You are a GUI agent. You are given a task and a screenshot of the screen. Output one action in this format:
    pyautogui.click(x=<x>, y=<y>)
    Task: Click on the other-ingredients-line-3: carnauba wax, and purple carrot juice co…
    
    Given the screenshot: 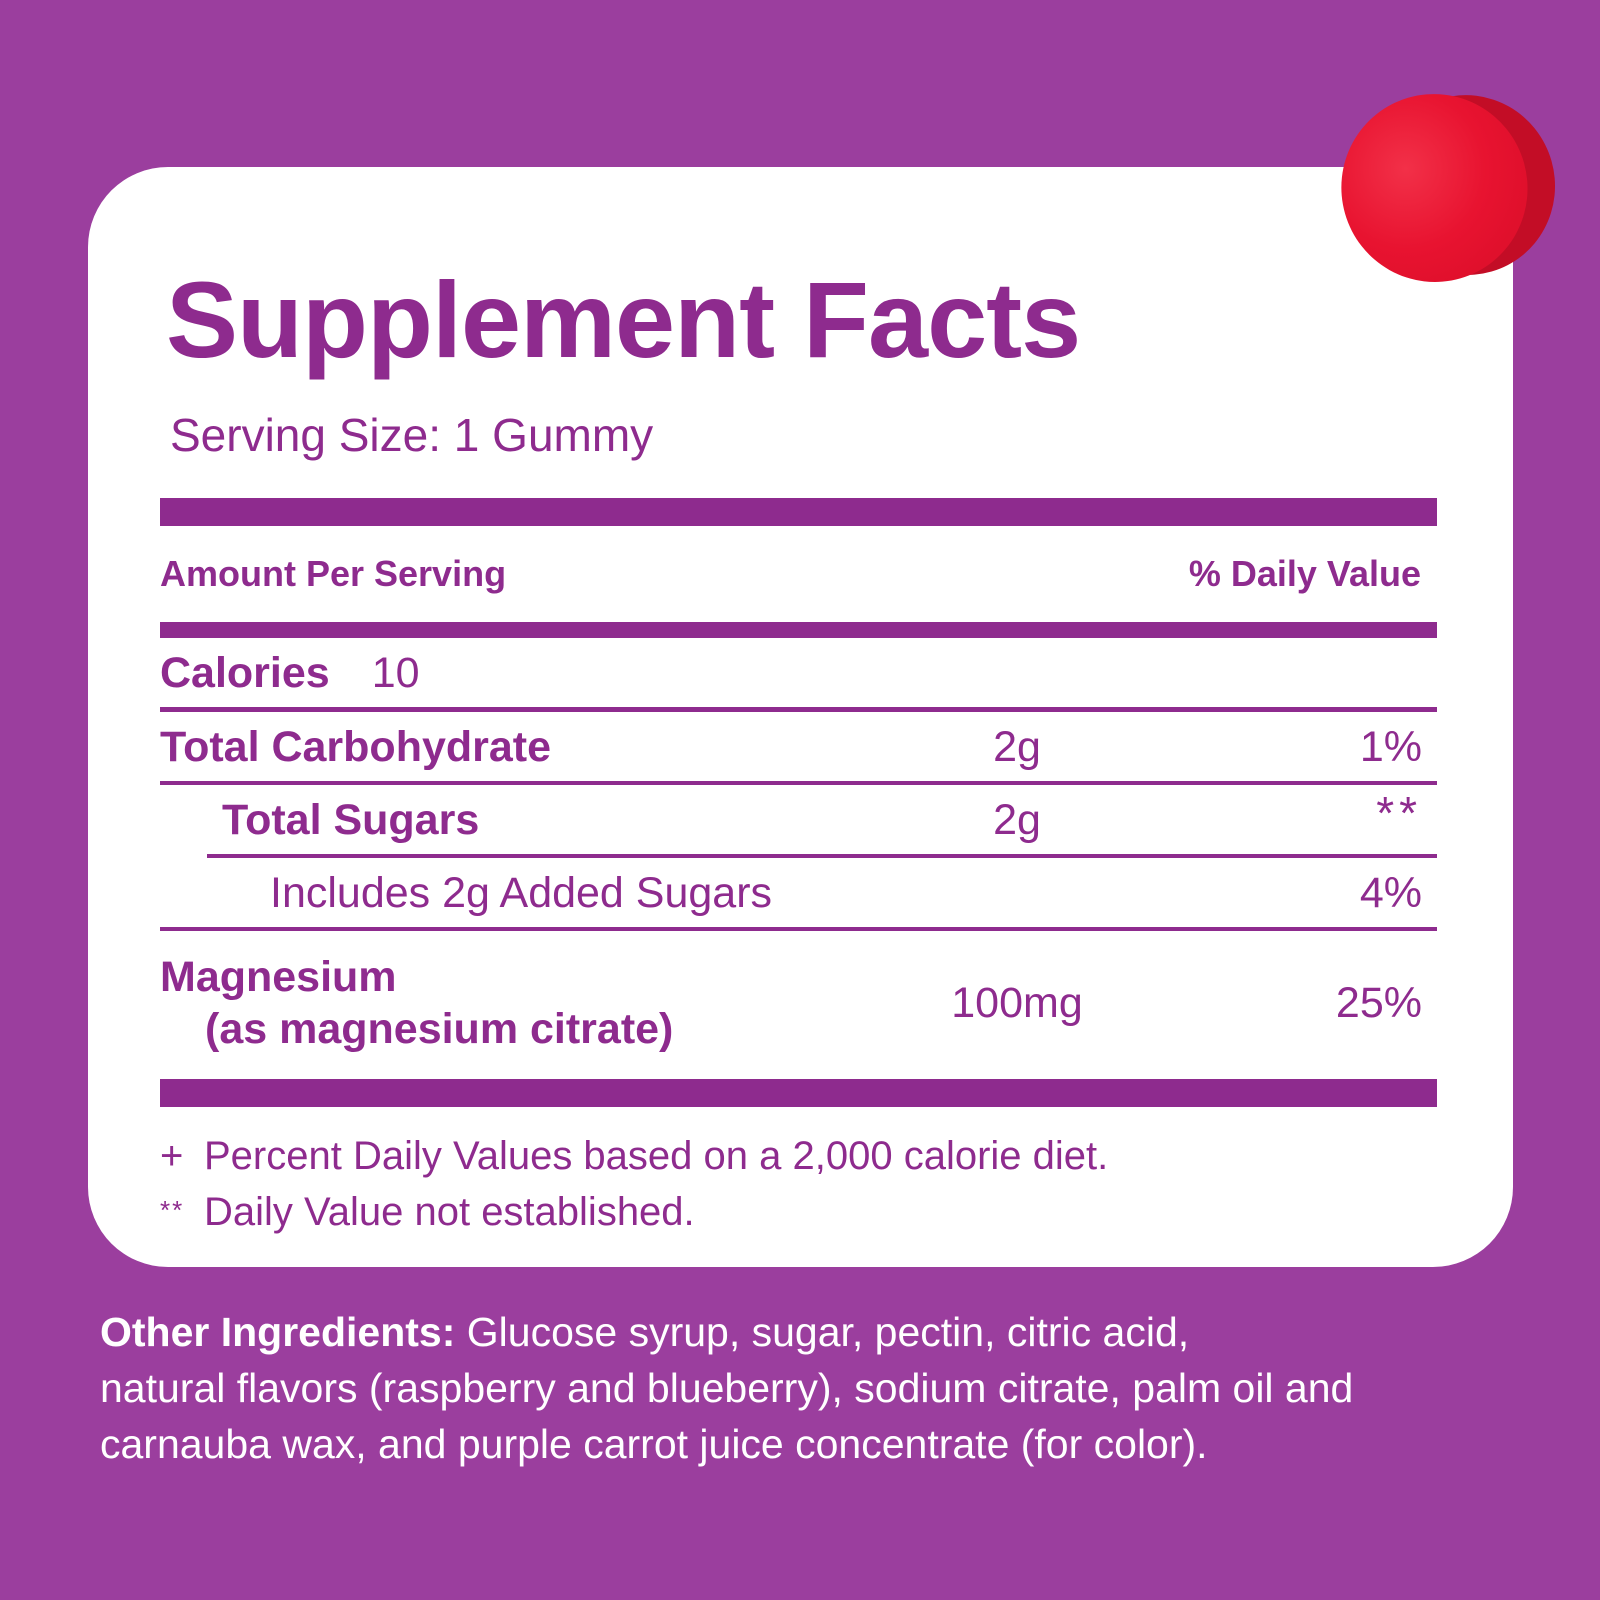 What is the action you would take?
    pyautogui.click(x=654, y=1444)
    